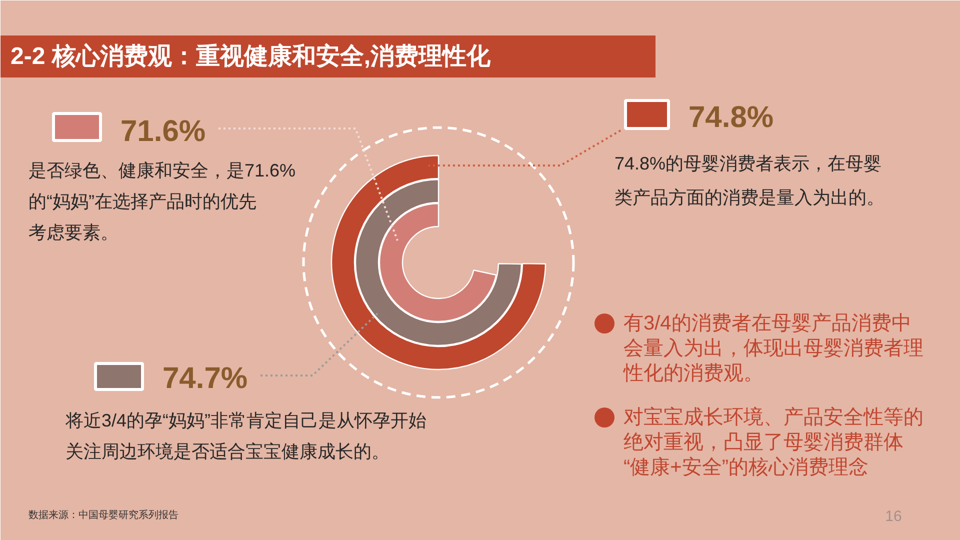 Image resolution: width=960 pixels, height=540 pixels. I want to click on category-label: 74.8%的母婴消费者表示，在母婴类产品方面的消费是量入为出的。, so click(749, 181).